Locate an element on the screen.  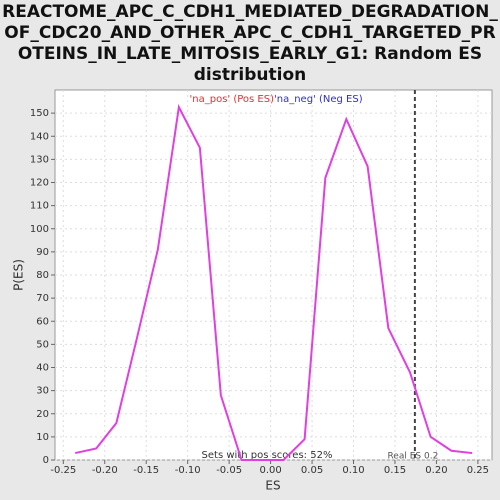
x-tick-label: 0.10 is located at coordinates (353, 470).